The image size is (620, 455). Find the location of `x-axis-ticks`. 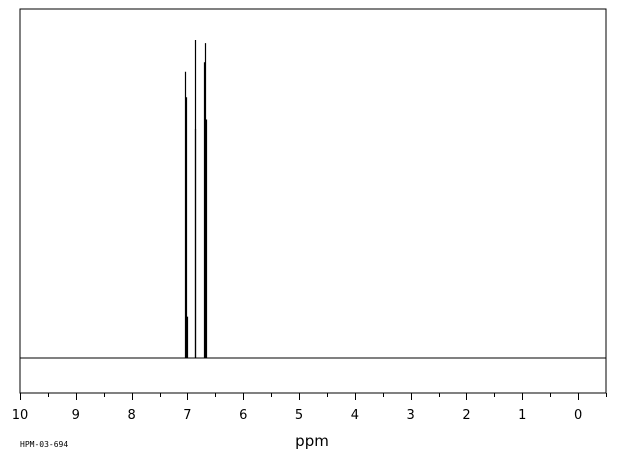

x-axis-ticks is located at coordinates (313, 396).